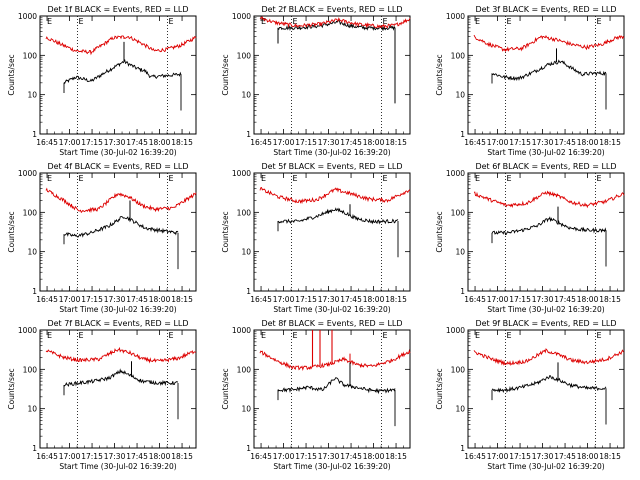 This screenshot has width=640, height=480. What do you see at coordinates (335, 360) in the screenshot?
I see `panel-8-series-lld` at bounding box center [335, 360].